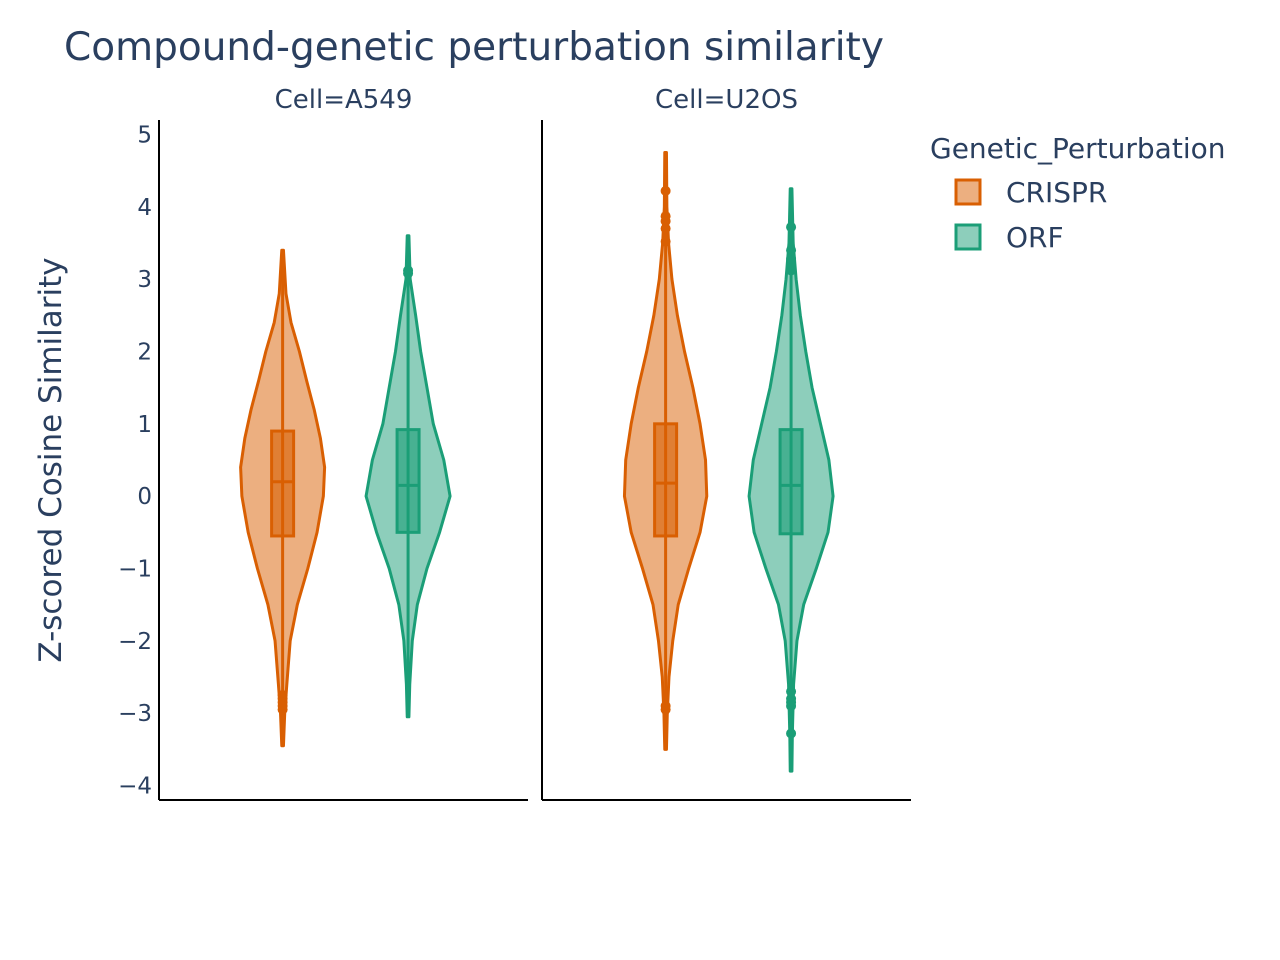 This screenshot has height=960, width=1280. Describe the element at coordinates (144, 280) in the screenshot. I see `y-tick-label: 3` at that location.